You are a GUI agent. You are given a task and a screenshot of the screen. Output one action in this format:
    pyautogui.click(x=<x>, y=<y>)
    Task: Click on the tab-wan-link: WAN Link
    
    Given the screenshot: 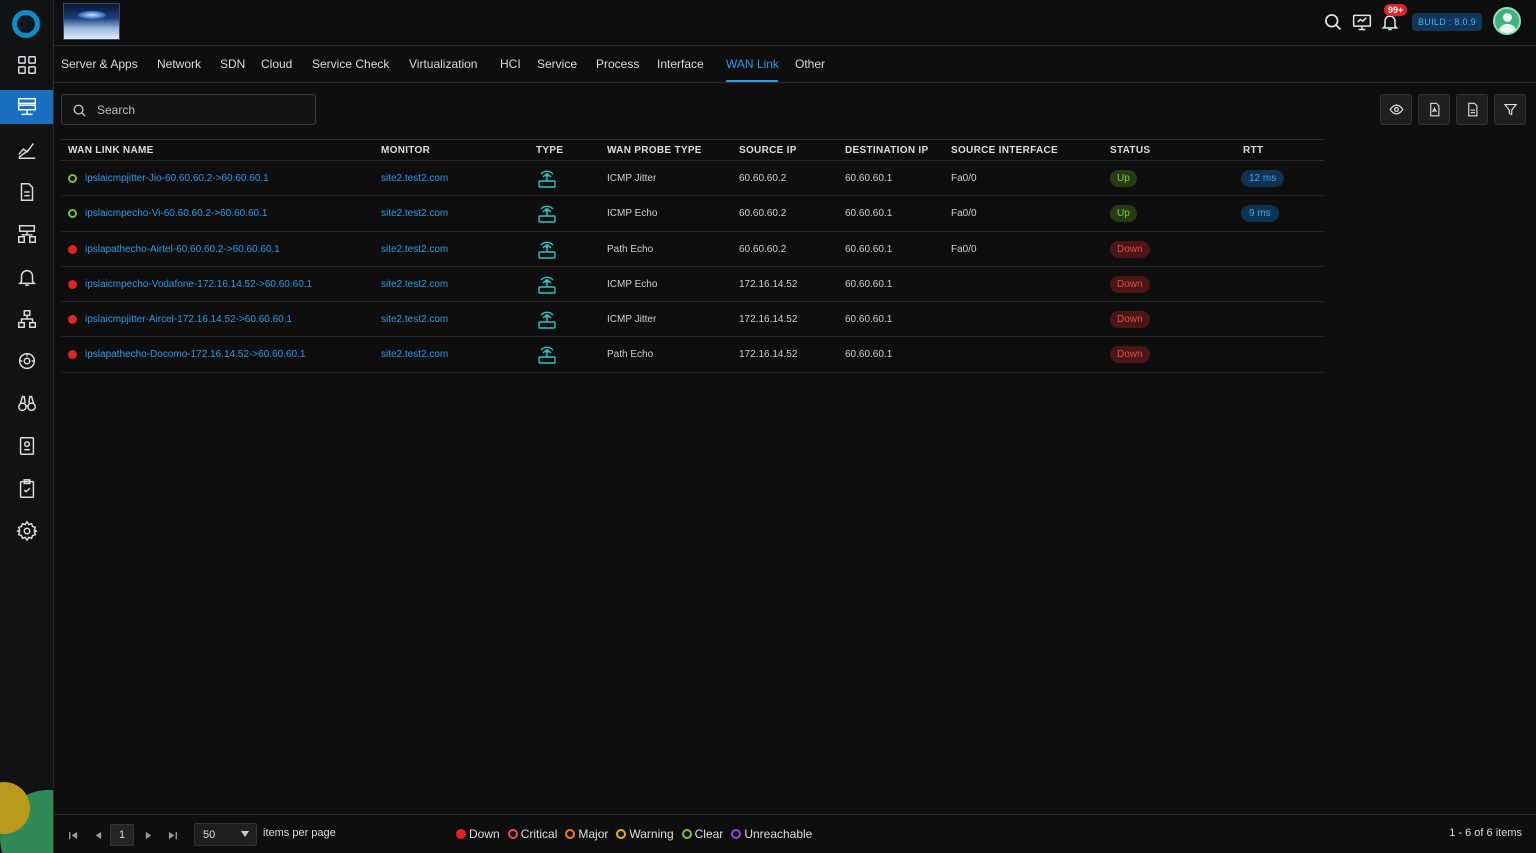 What is the action you would take?
    pyautogui.click(x=752, y=64)
    